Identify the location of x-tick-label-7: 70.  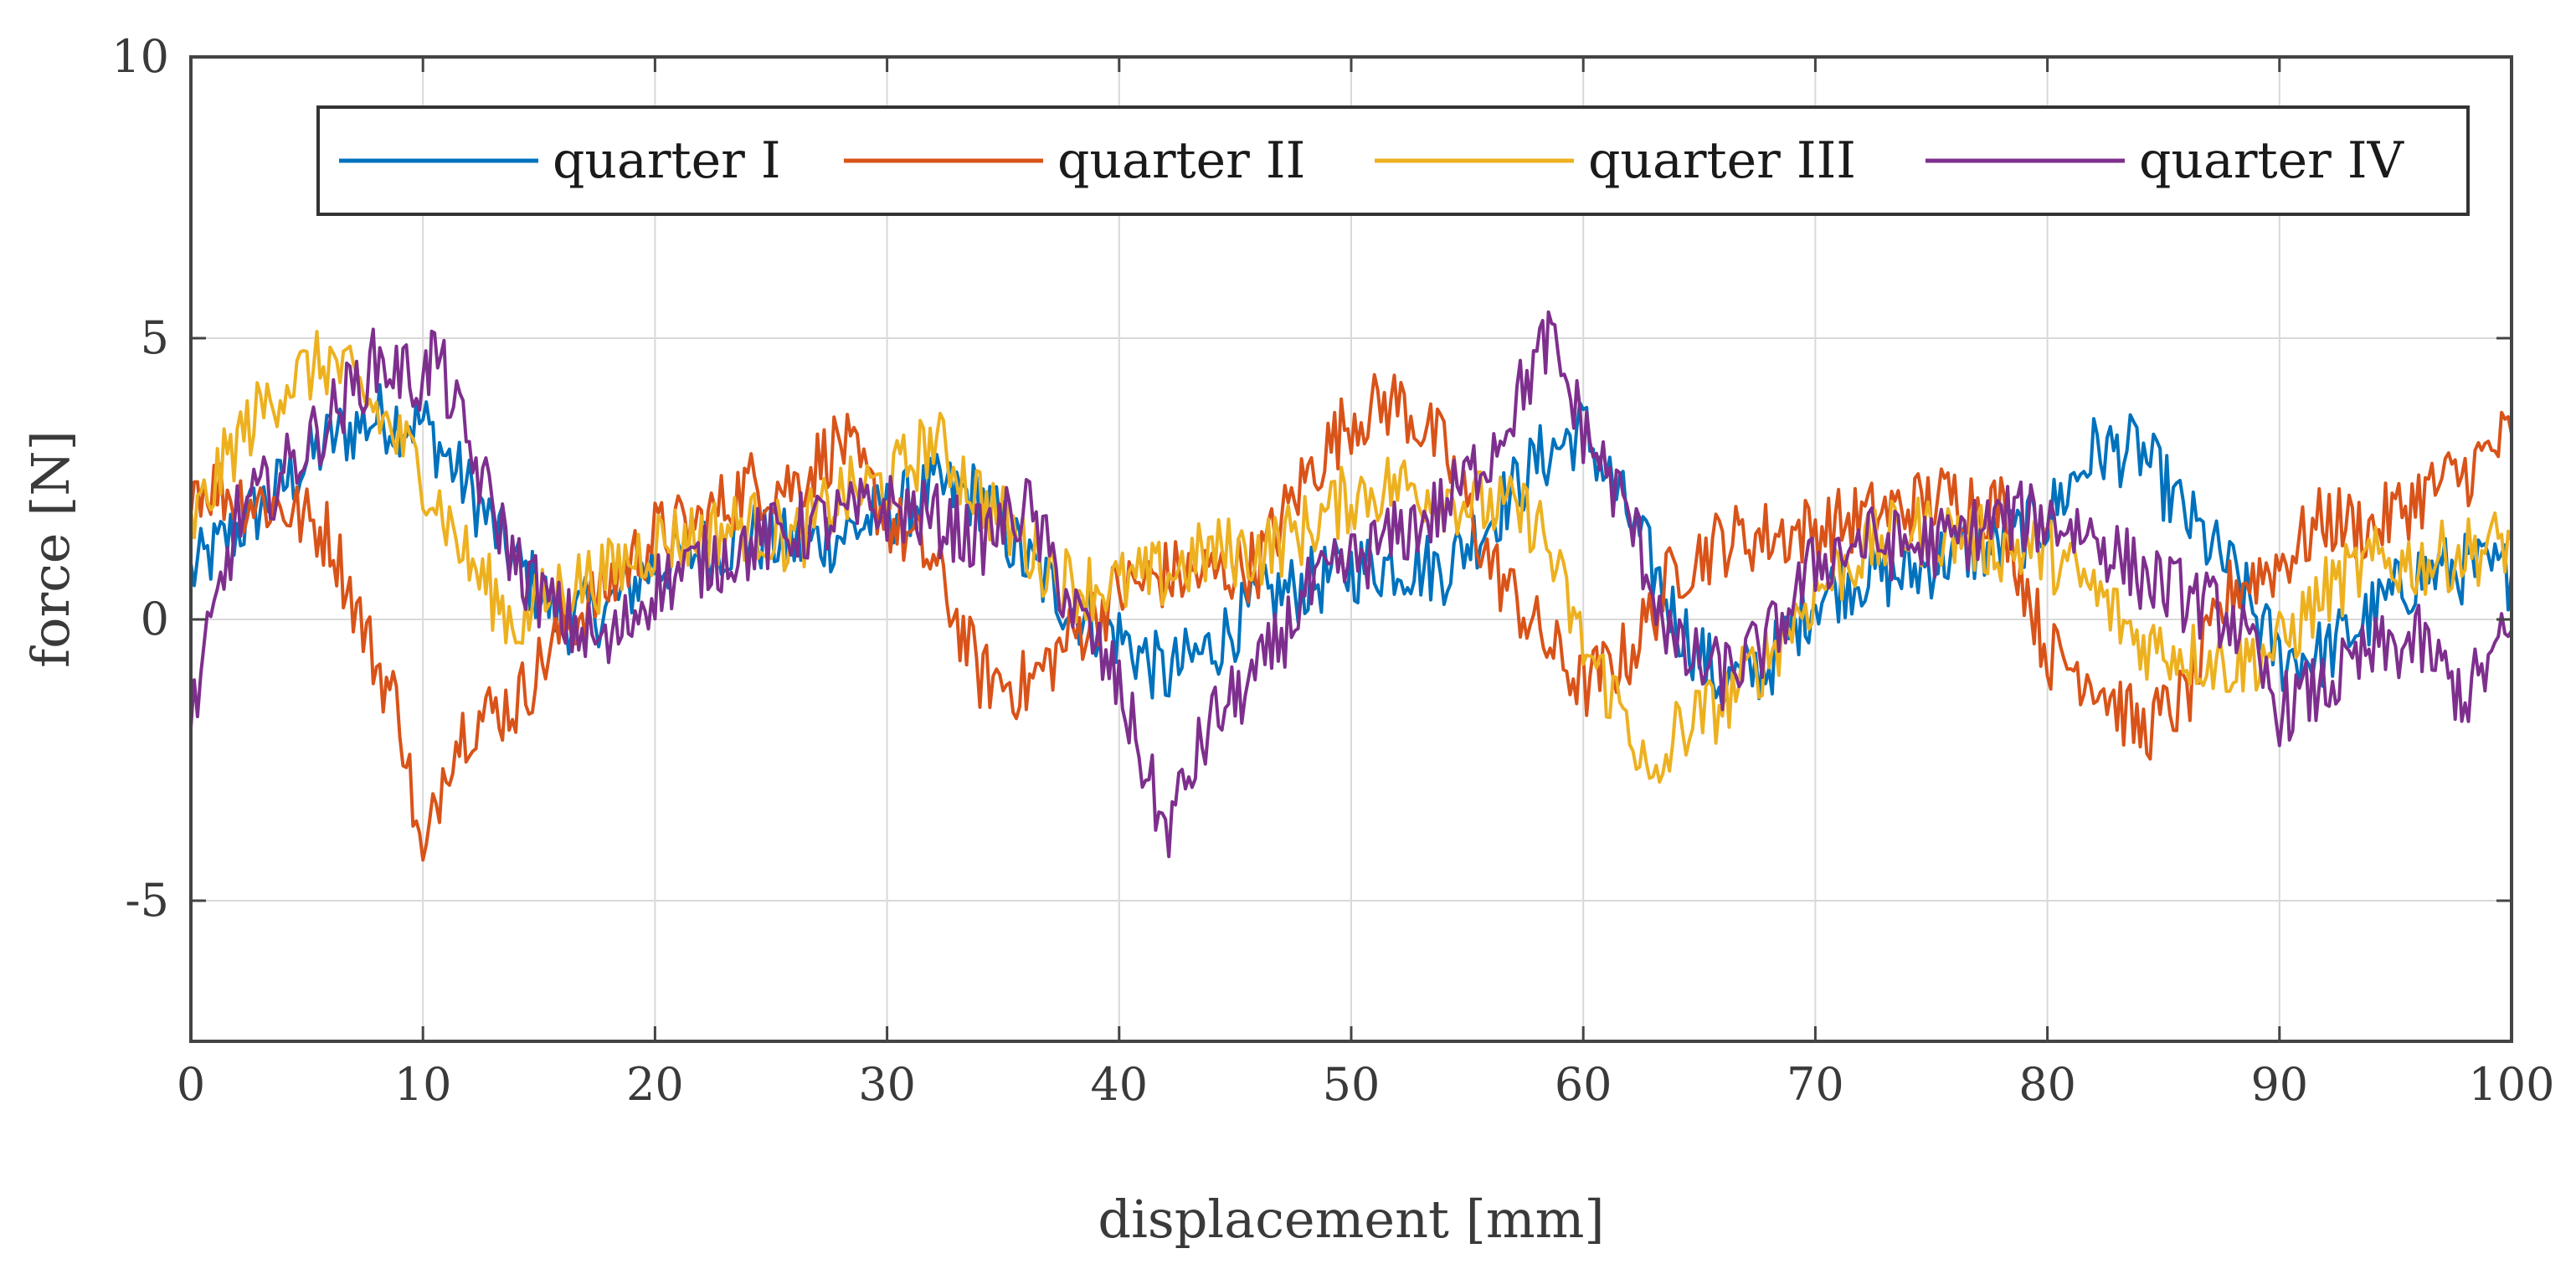
(1816, 1084).